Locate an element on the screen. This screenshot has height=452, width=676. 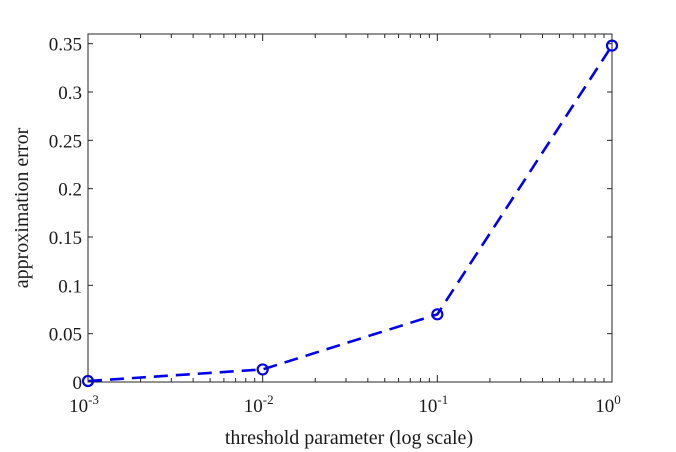
x-tick-label-exponent: -2 is located at coordinates (268, 399).